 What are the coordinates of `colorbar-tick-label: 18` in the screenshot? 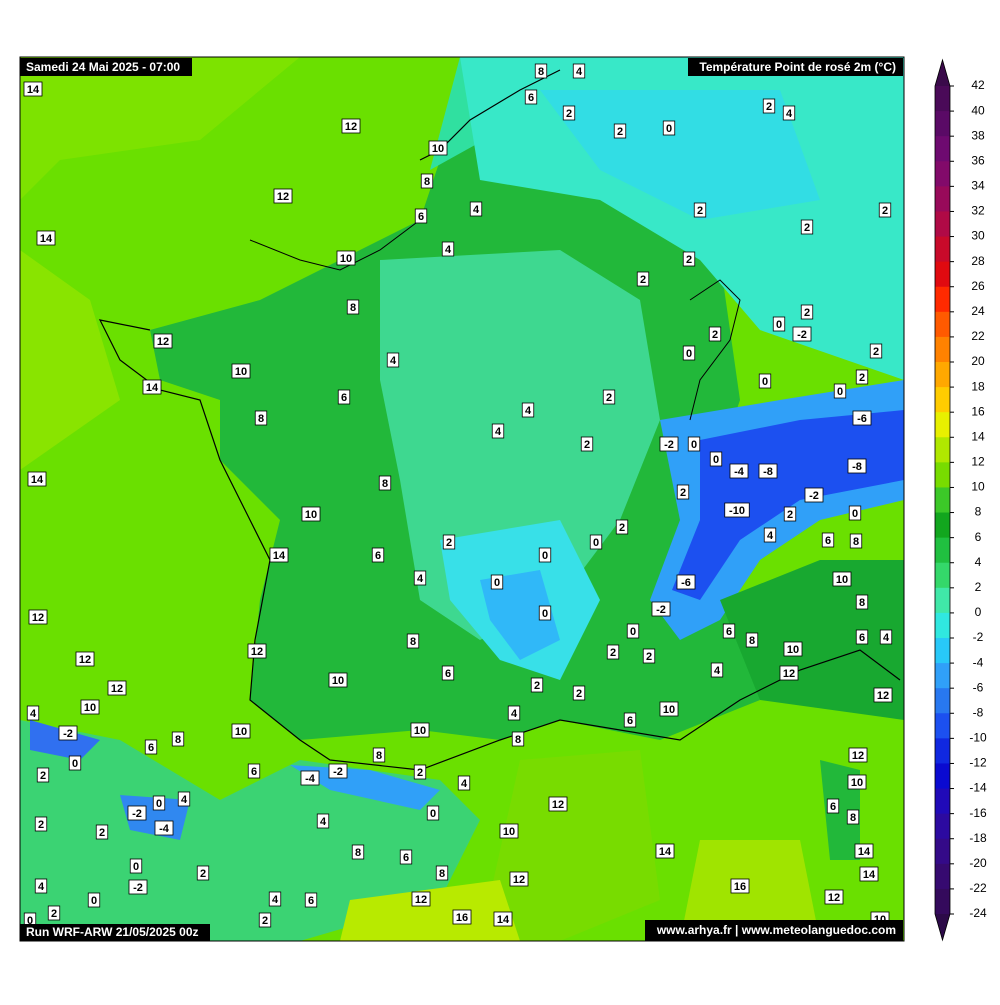 It's located at (978, 386).